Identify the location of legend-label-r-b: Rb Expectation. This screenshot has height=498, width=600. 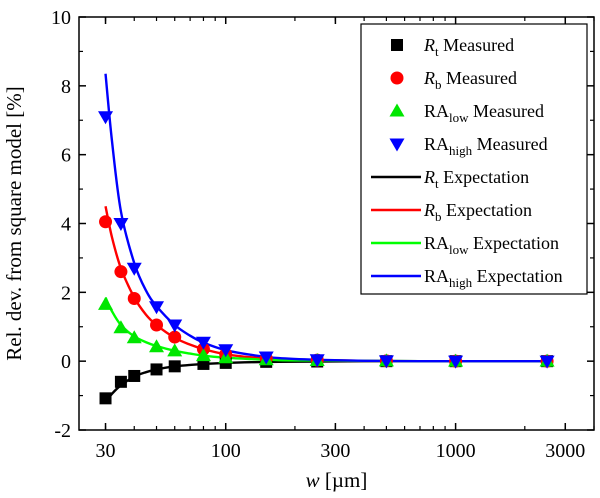
(477, 212).